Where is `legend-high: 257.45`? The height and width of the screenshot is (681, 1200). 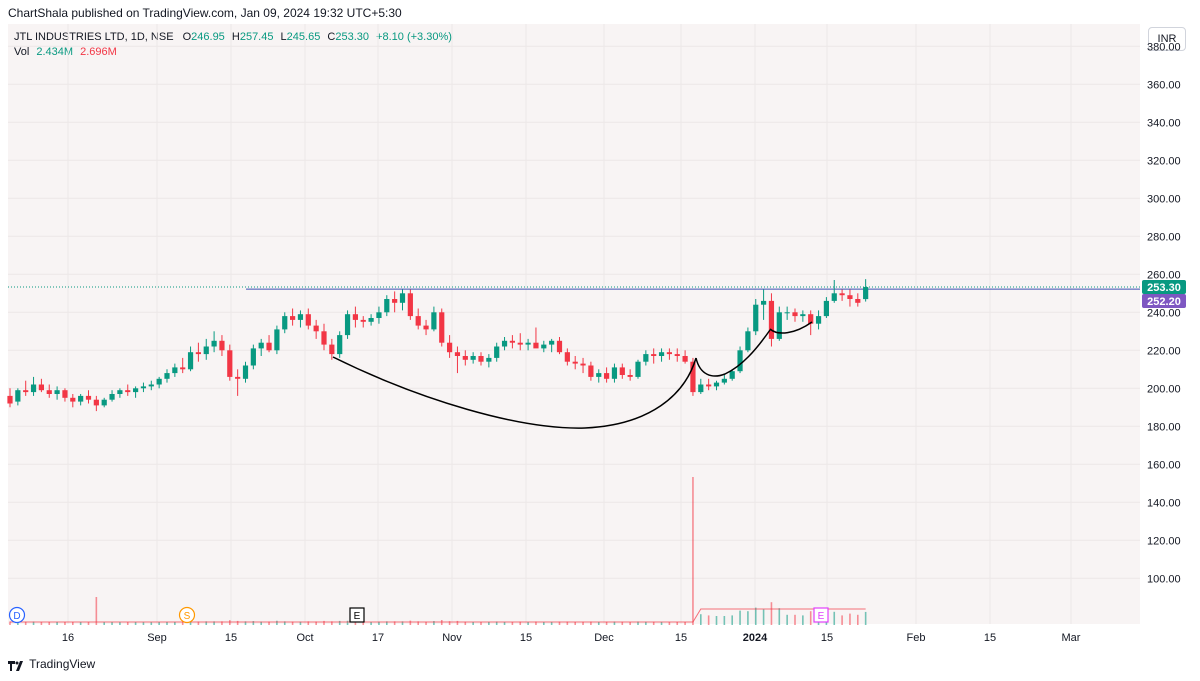
legend-high: 257.45 is located at coordinates (256, 37).